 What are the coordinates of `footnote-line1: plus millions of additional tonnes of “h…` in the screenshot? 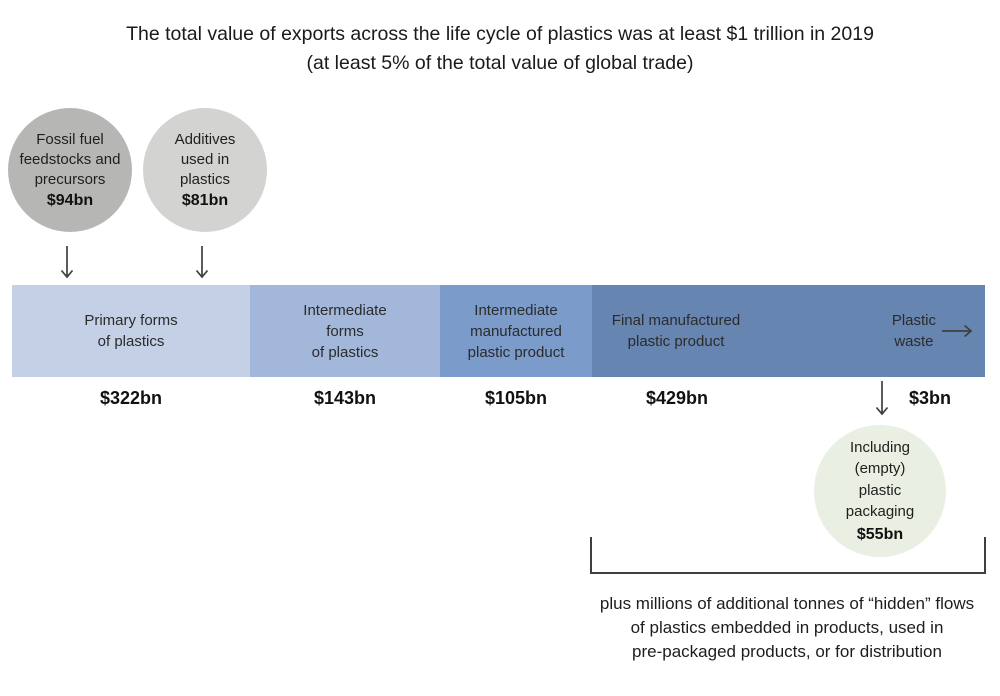 It's located at (787, 603).